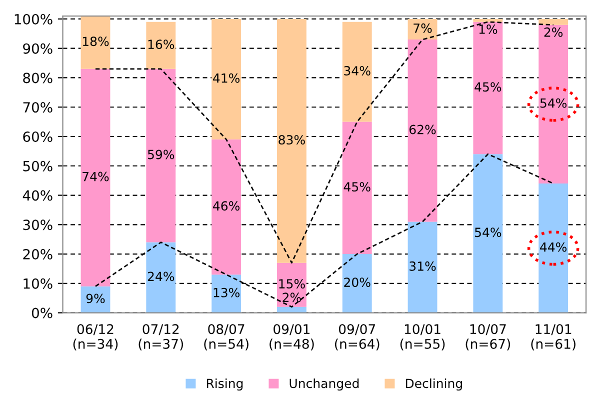 Image resolution: width=598 pixels, height=401 pixels. Describe the element at coordinates (33, 19) in the screenshot. I see `y-tick-label: 100%` at that location.